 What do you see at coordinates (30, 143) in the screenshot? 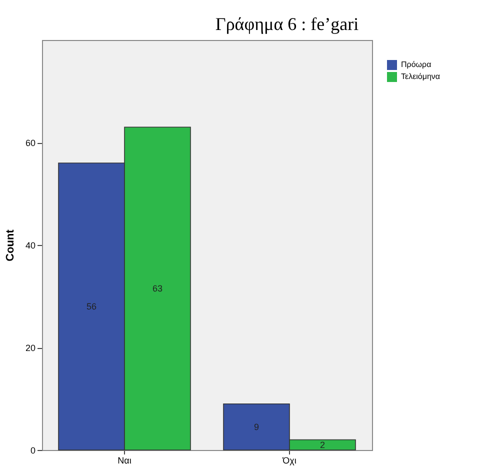
I see `y-tick-label: 60` at bounding box center [30, 143].